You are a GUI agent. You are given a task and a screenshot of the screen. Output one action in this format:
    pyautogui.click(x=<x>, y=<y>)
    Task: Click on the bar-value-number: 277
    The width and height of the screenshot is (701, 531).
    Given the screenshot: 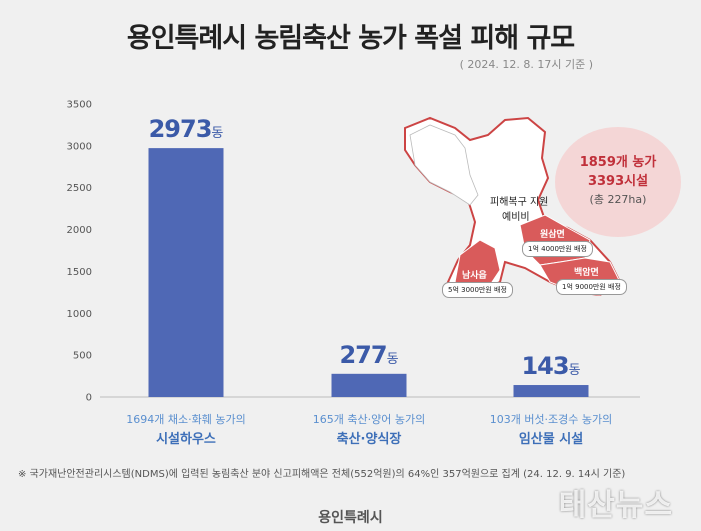 What is the action you would take?
    pyautogui.click(x=363, y=354)
    